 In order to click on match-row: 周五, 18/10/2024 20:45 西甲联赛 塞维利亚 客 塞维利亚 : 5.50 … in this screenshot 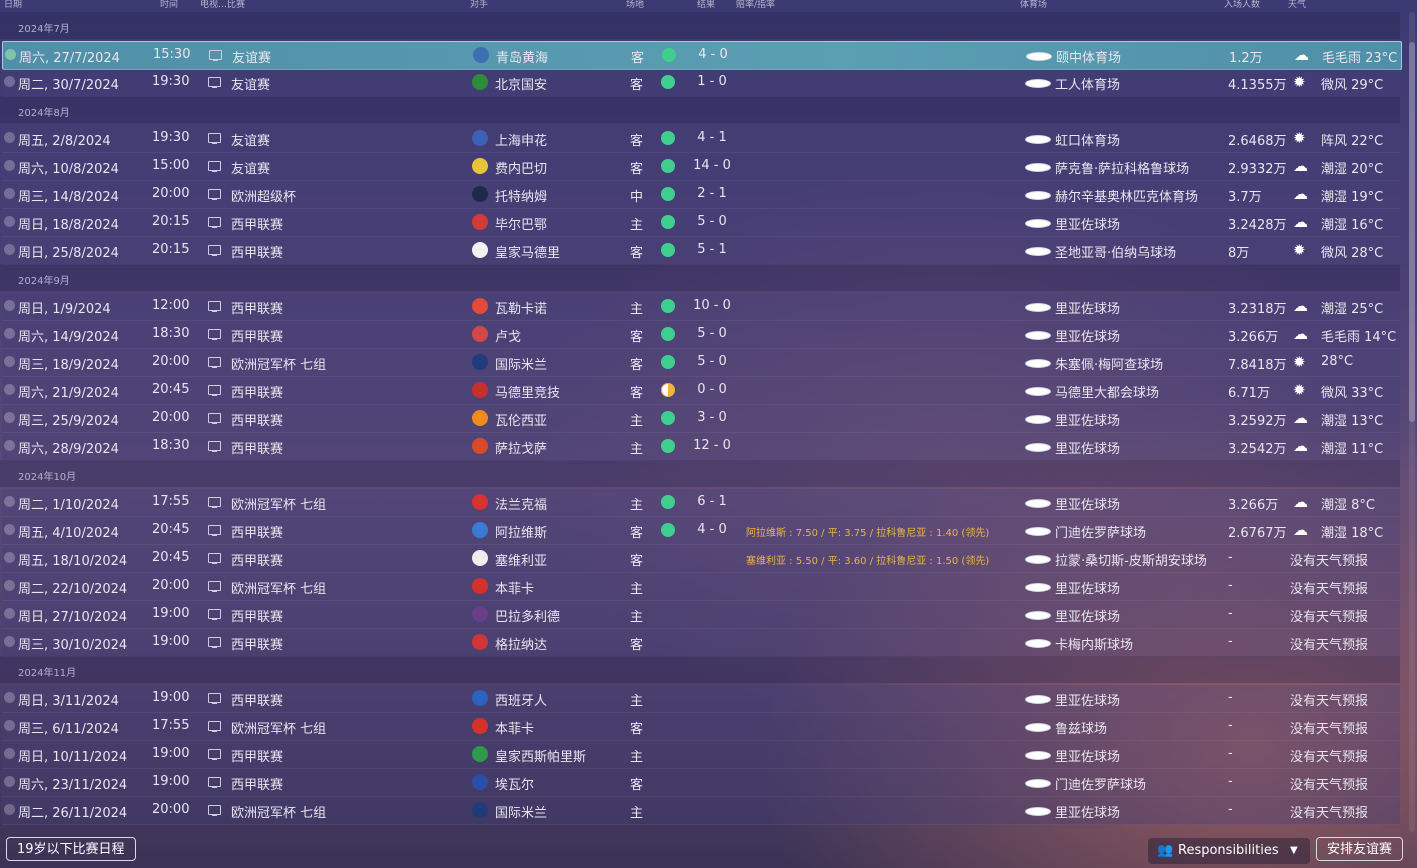, I will do `click(701, 559)`.